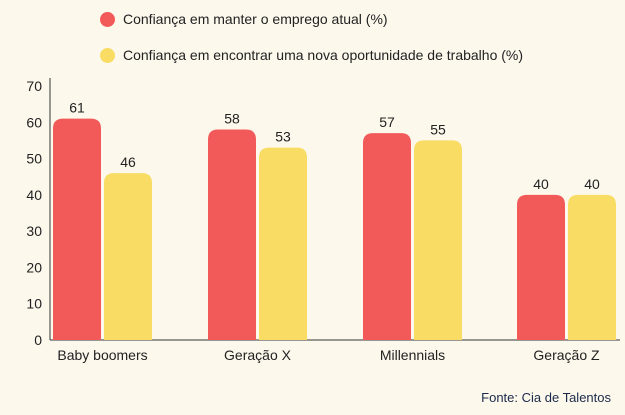  What do you see at coordinates (34, 267) in the screenshot?
I see `y-tick-label: 20` at bounding box center [34, 267].